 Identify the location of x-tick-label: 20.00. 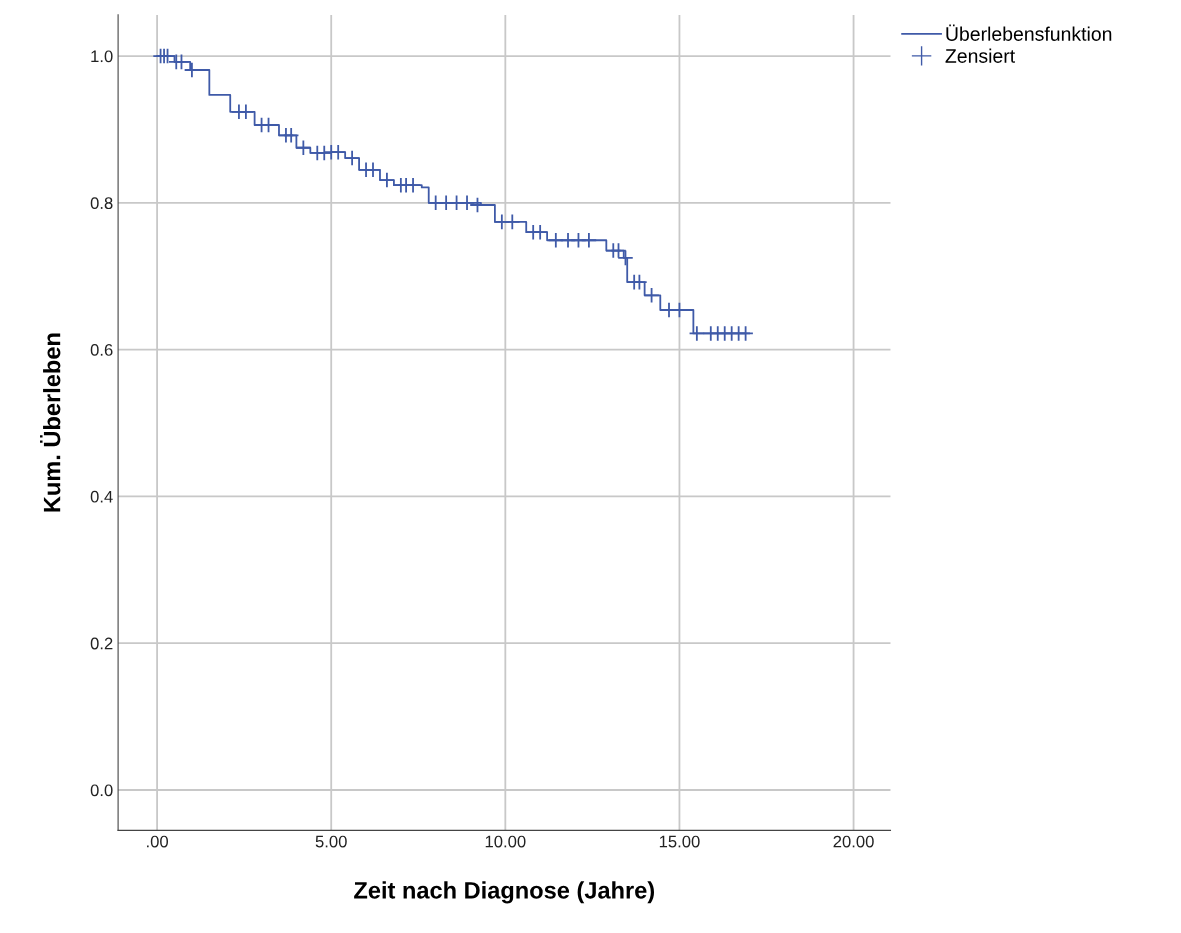
(853, 841).